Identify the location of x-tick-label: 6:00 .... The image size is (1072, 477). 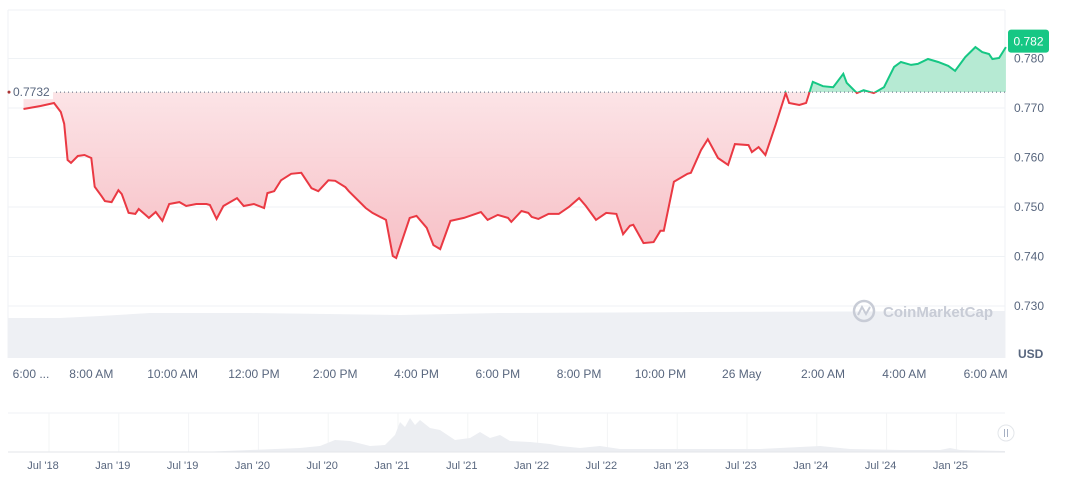
(31, 374).